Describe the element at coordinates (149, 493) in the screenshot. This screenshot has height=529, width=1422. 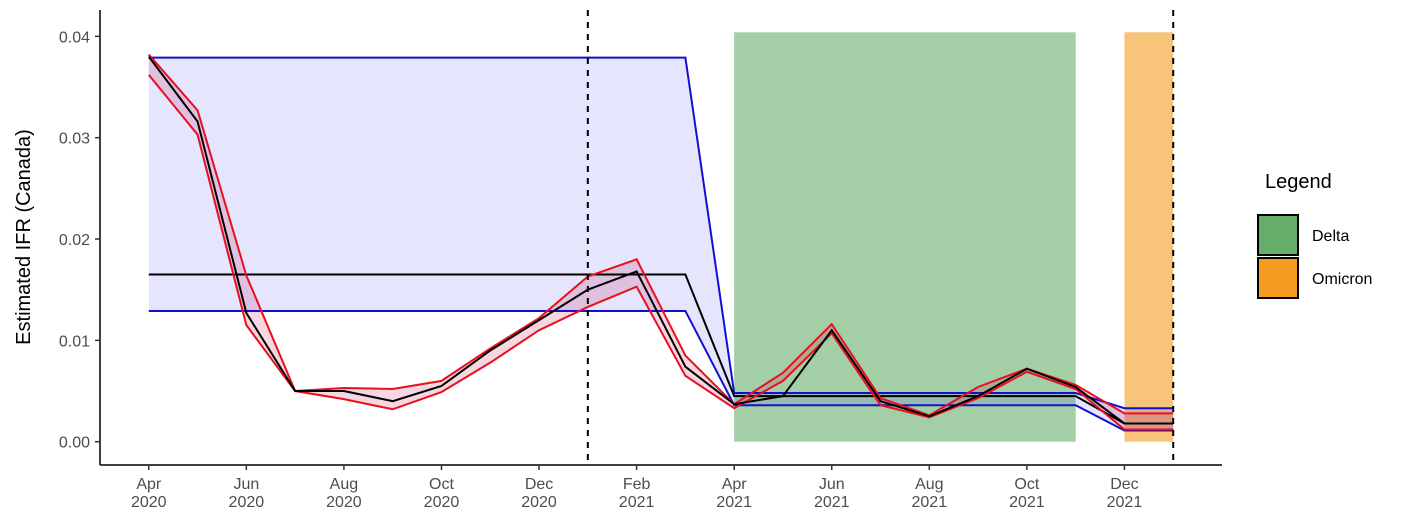
I see `x-tick-label: Apr 2020` at that location.